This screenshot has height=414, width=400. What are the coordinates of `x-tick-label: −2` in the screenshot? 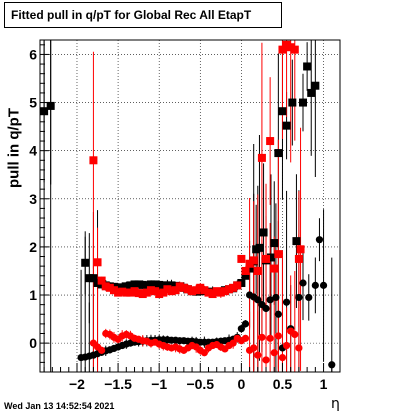 It's located at (77, 384).